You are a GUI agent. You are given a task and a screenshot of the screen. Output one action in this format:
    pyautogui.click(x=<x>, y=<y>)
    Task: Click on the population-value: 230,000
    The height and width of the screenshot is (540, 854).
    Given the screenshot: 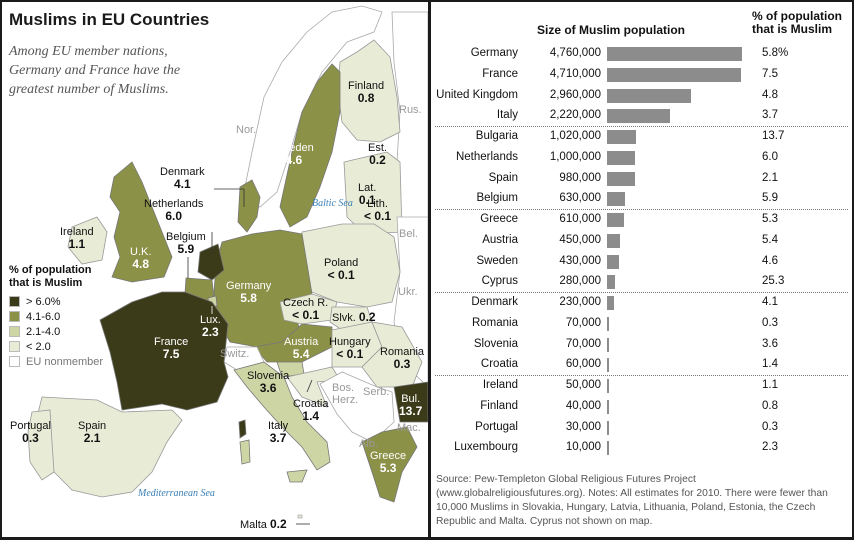 What is the action you would take?
    pyautogui.click(x=580, y=302)
    